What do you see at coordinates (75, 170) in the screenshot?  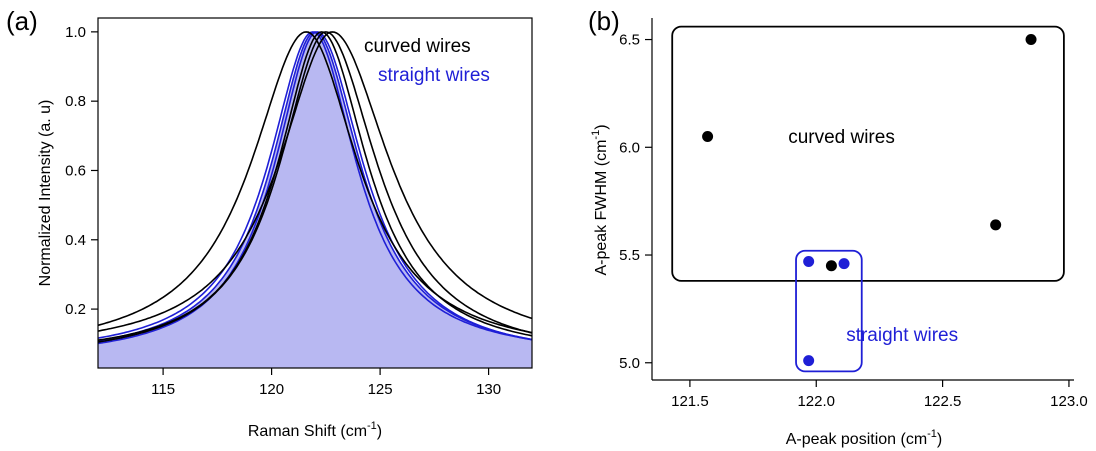 I see `y-tick-label: 0.6` at bounding box center [75, 170].